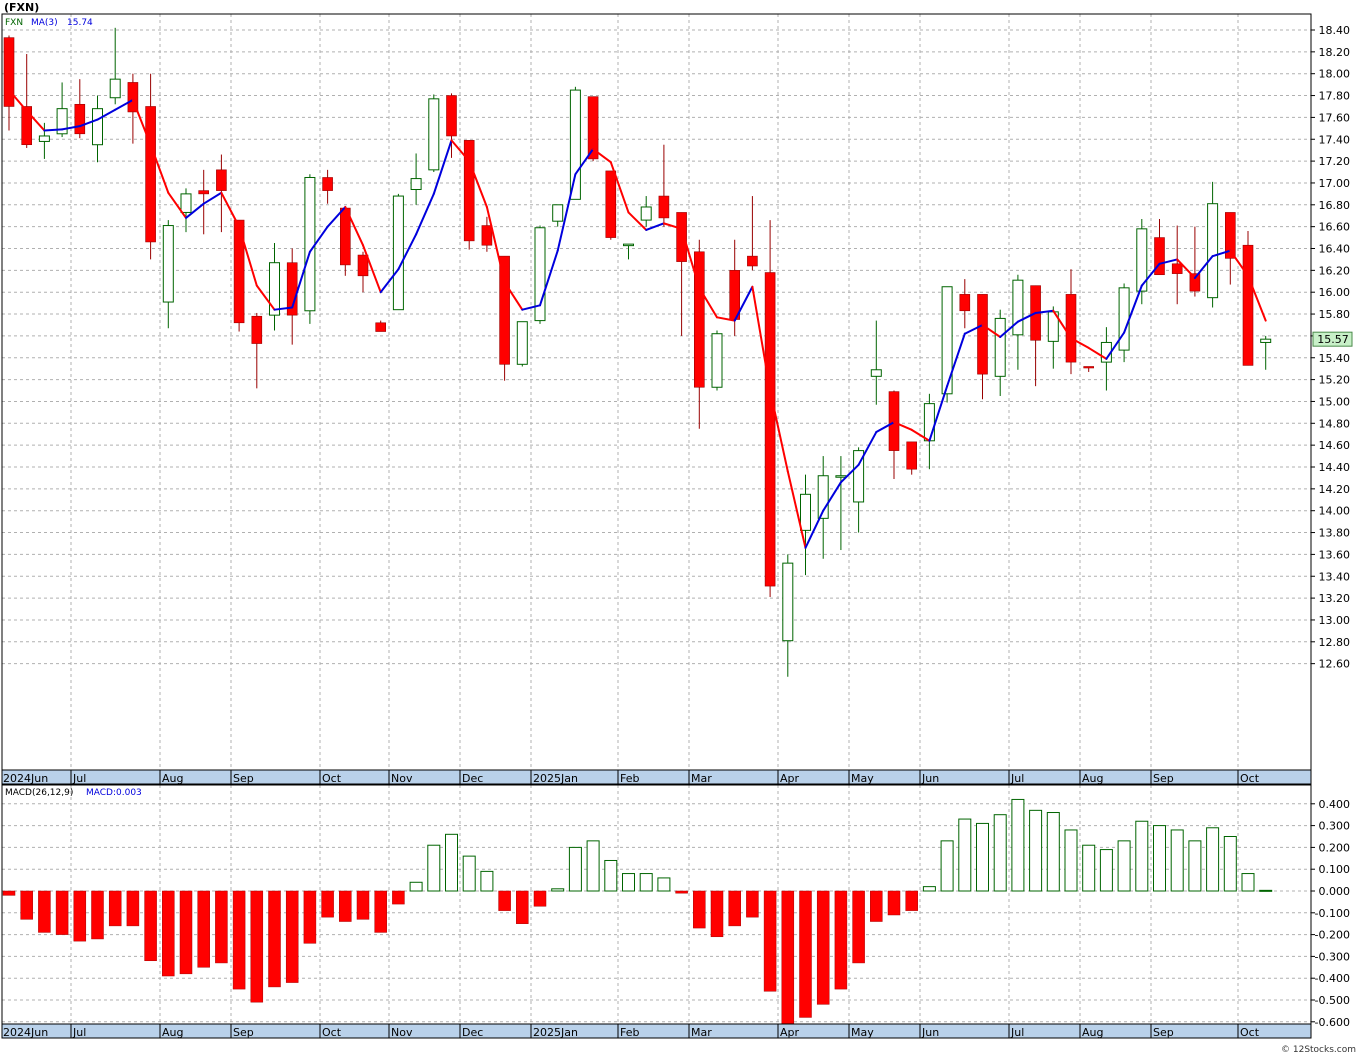  I want to click on macd-x-label: Sep, so click(243, 1032).